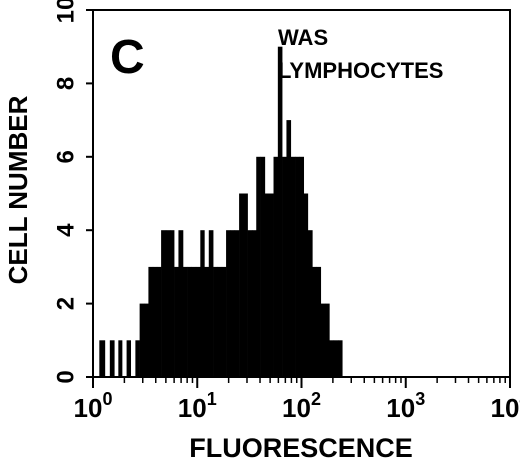 This screenshot has height=465, width=520. I want to click on x-tick-label: 10², so click(301, 406).